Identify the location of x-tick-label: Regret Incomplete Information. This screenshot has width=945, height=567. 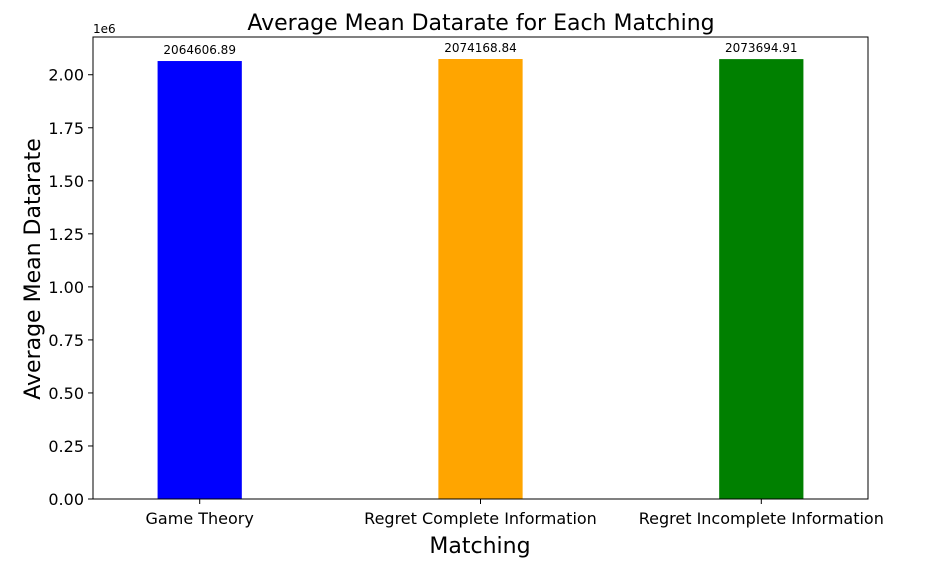
(761, 518).